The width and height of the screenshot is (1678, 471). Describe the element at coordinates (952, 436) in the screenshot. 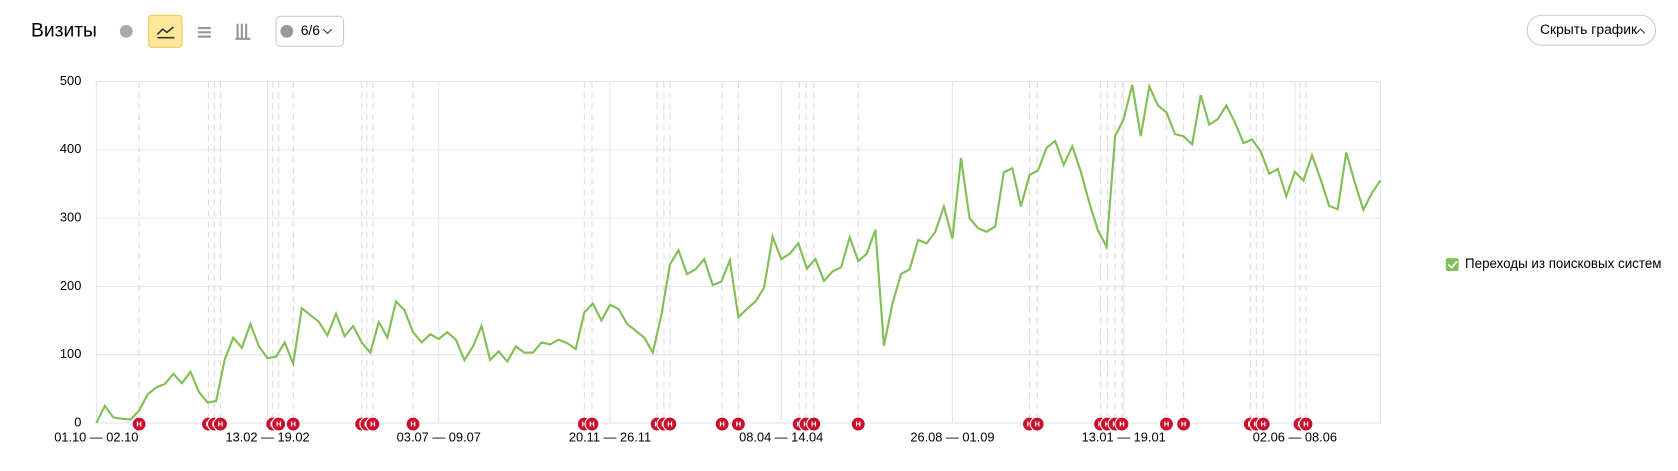

I see `x-tick-label: 26.08 — 01.09` at that location.